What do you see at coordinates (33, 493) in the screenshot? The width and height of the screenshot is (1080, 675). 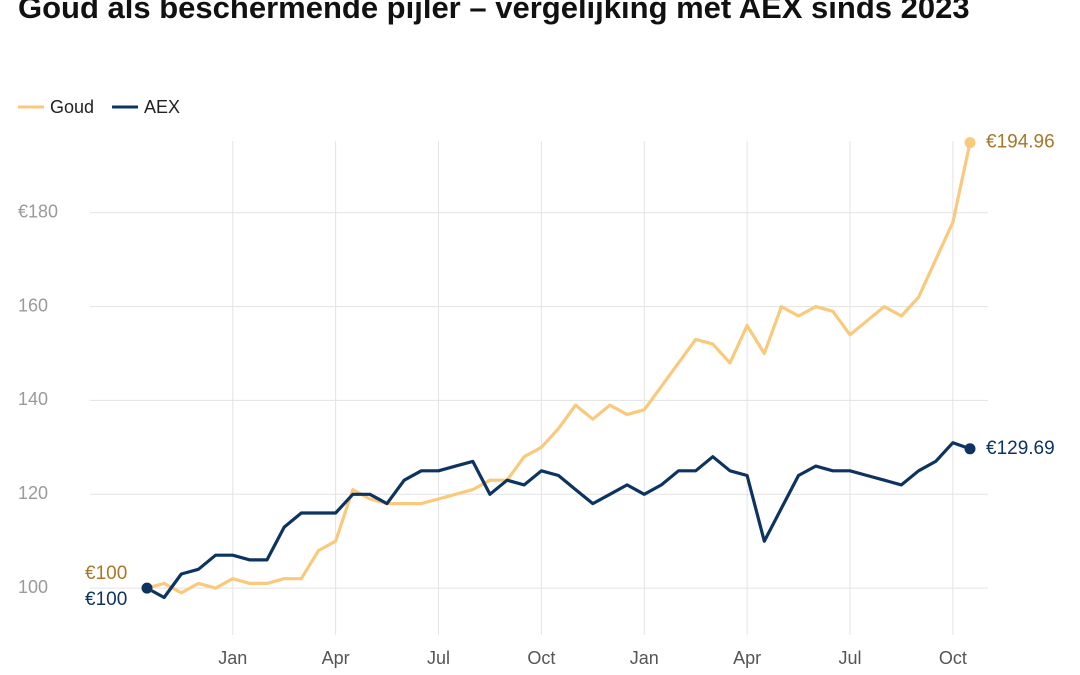 I see `y-tick-label: 120` at bounding box center [33, 493].